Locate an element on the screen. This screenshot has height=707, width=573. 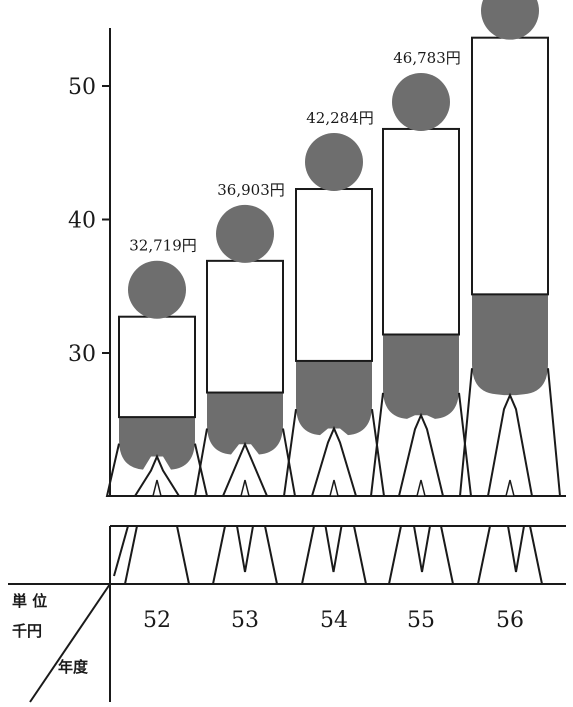
y-ticks: 30 40 50 is located at coordinates (89, 221).